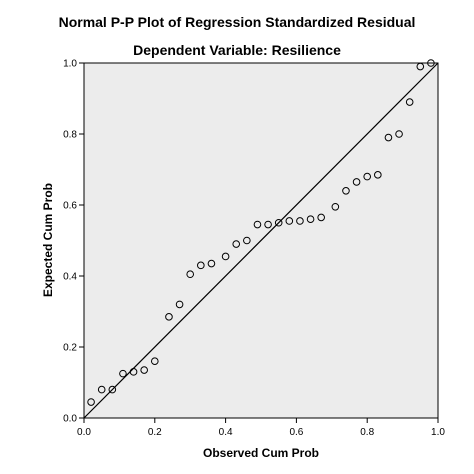 This screenshot has height=474, width=474. I want to click on y-axis-label: Expected Cum Prob, so click(48, 240).